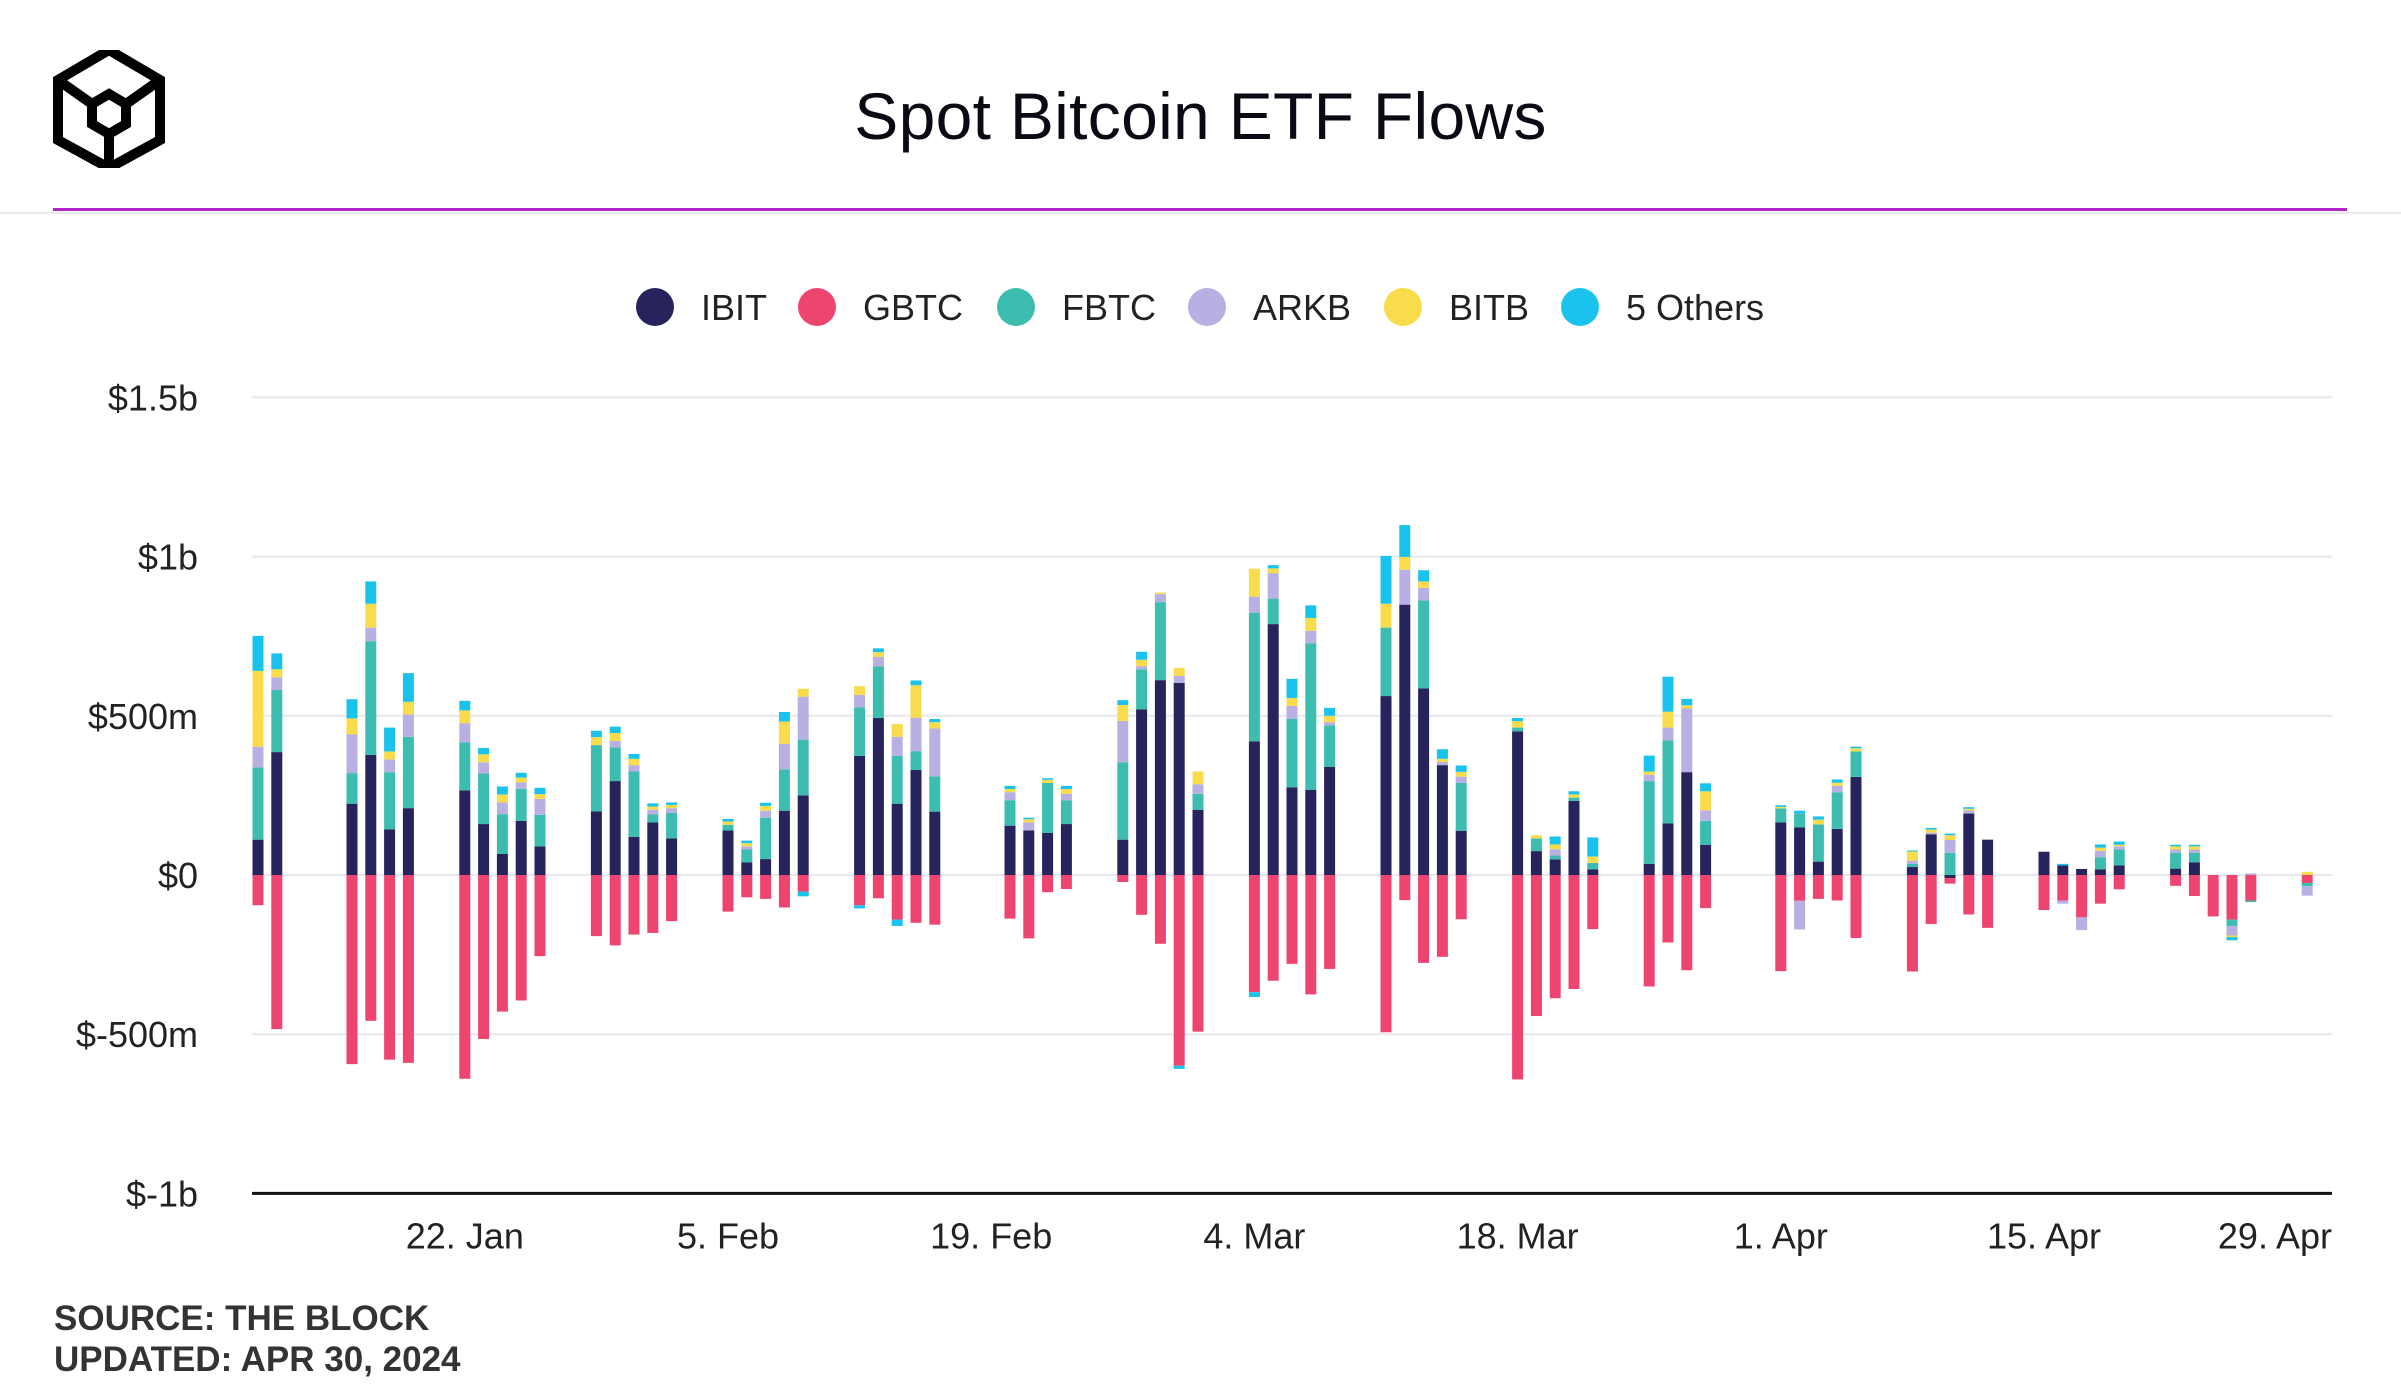  What do you see at coordinates (1076, 307) in the screenshot?
I see `legend-item-fbtc: FBTC` at bounding box center [1076, 307].